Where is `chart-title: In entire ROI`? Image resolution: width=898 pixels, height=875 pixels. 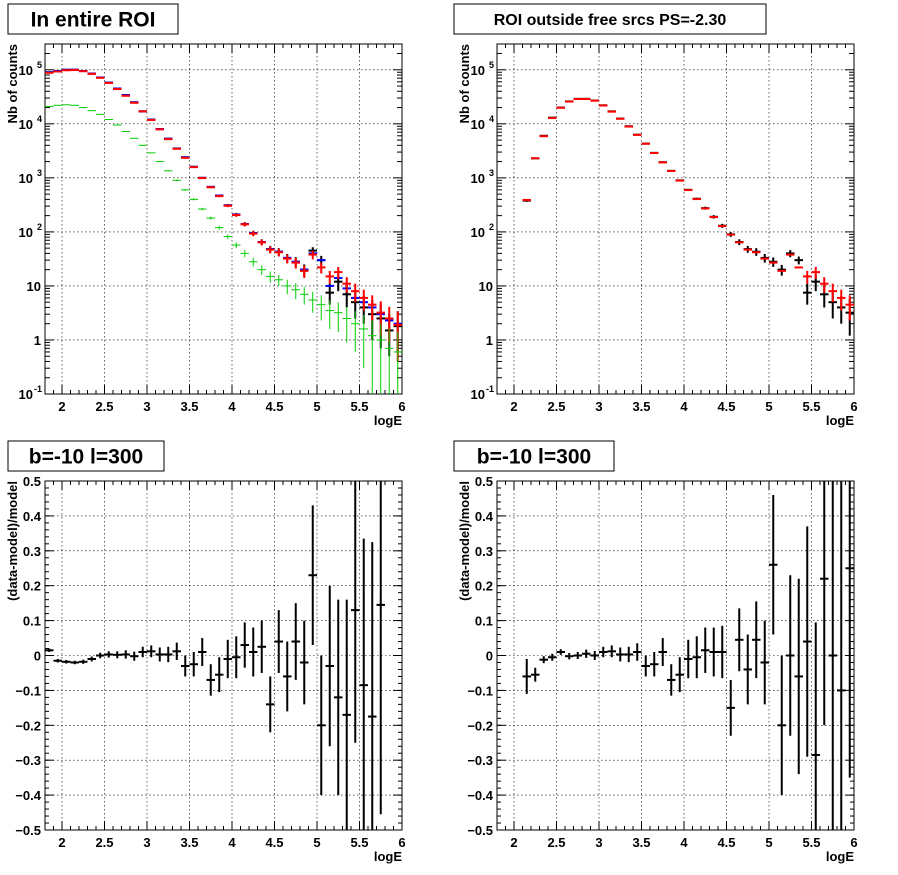 chart-title: In entire ROI is located at coordinates (93, 20).